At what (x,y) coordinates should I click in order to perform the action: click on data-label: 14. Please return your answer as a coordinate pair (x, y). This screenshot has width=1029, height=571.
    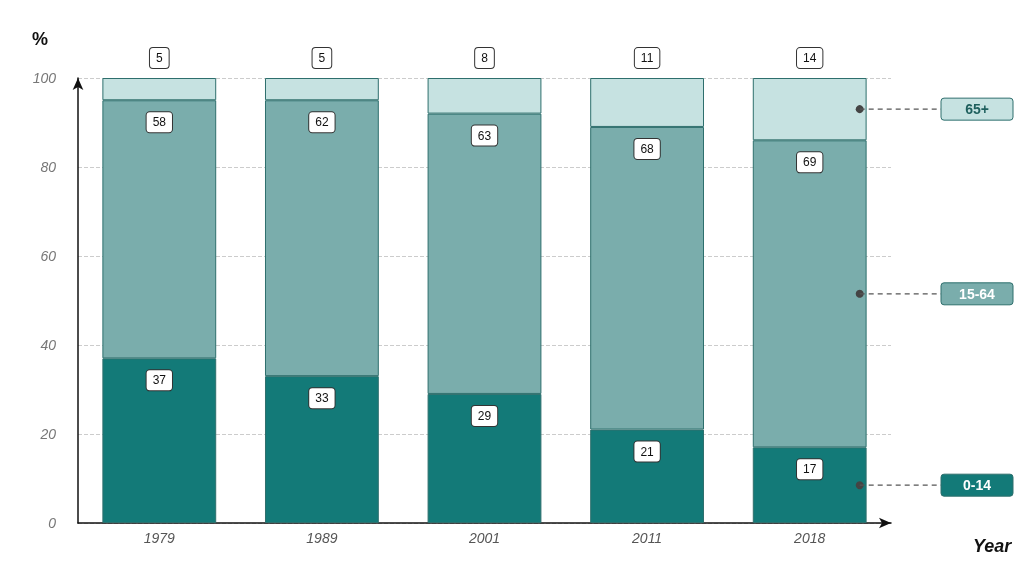
    Looking at the image, I should click on (810, 58).